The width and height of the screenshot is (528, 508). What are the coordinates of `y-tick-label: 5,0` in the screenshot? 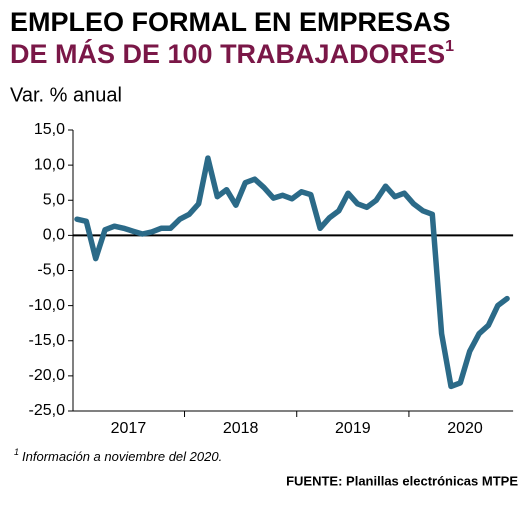 It's located at (54, 199).